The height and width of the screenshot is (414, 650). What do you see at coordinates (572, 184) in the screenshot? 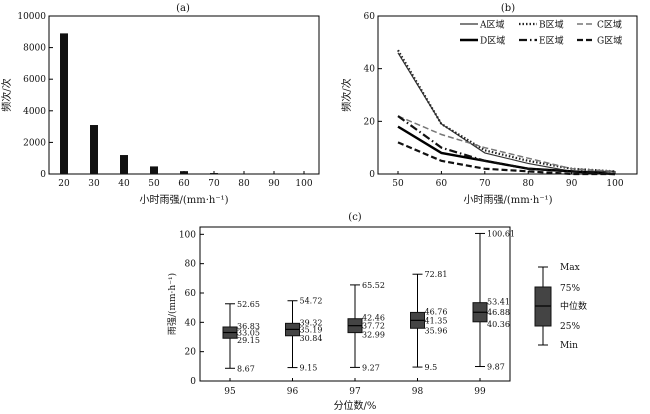
I see `b-xtick-label: 90` at bounding box center [572, 184].